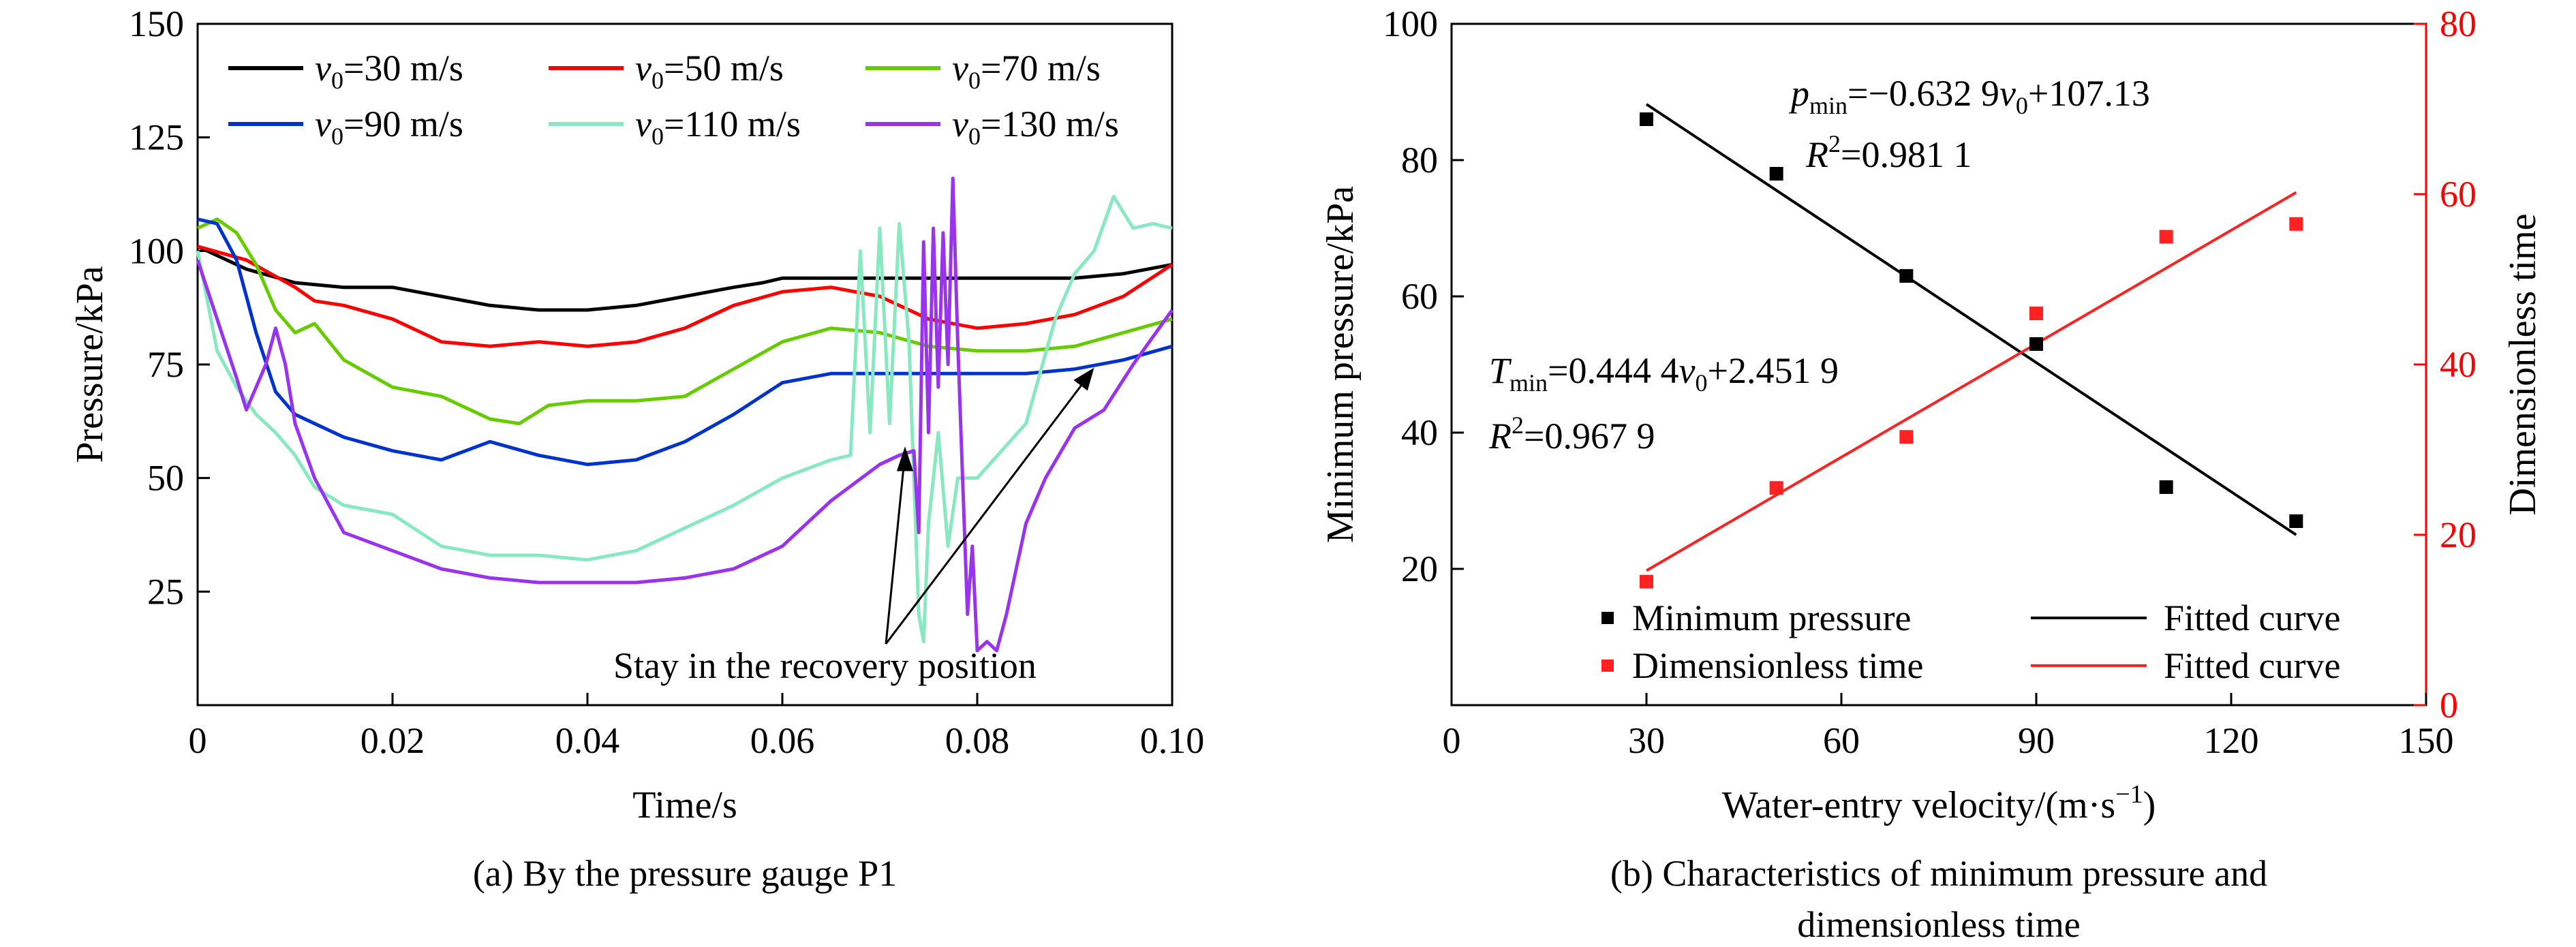  Describe the element at coordinates (1340, 364) in the screenshot. I see `y-axis-label-b: Minimum pressure/kPa` at that location.